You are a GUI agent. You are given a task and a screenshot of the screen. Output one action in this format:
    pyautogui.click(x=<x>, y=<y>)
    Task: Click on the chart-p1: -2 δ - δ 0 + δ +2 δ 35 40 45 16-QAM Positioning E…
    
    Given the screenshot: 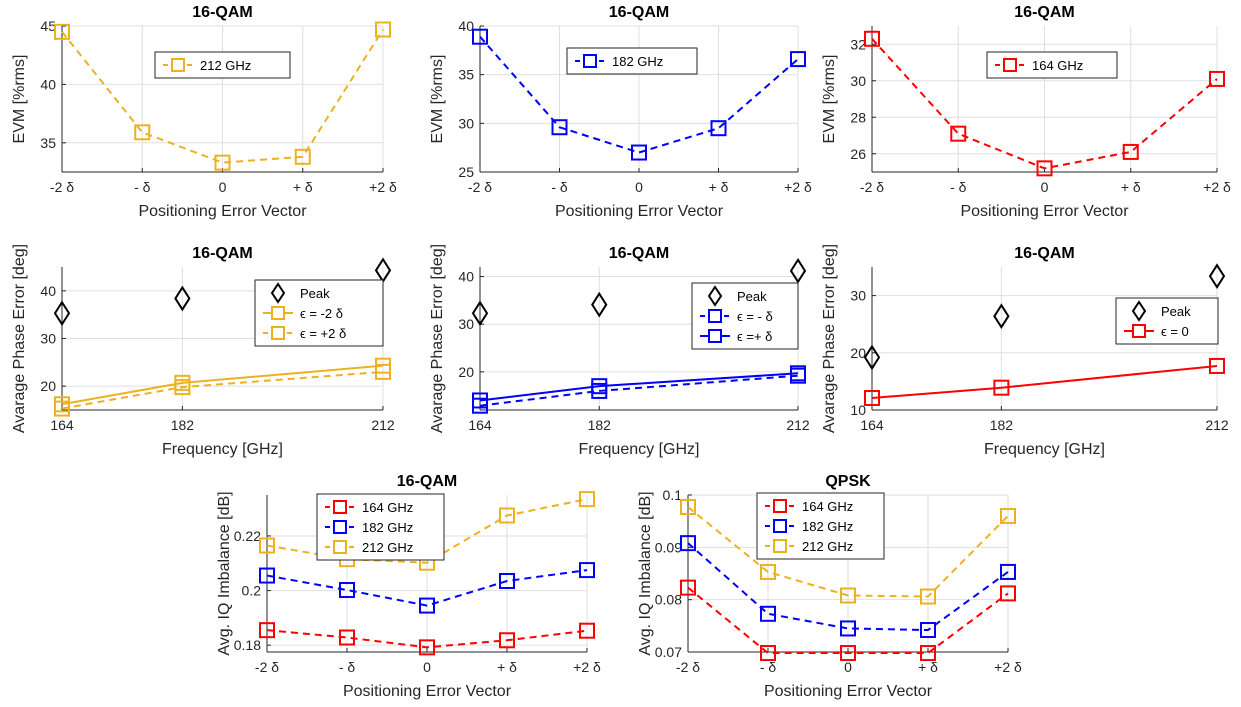 What is the action you would take?
    pyautogui.click(x=204, y=112)
    